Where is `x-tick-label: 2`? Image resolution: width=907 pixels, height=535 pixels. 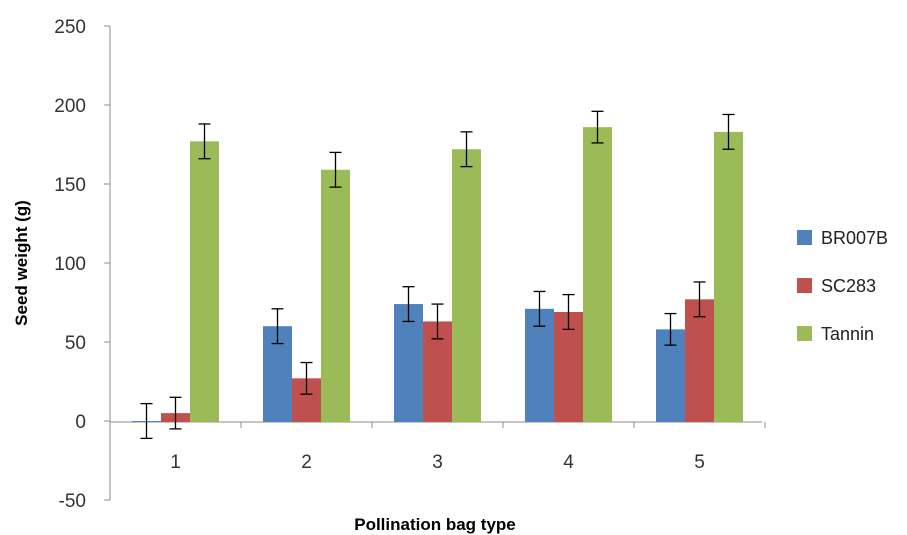
x-tick-label: 2 is located at coordinates (306, 462).